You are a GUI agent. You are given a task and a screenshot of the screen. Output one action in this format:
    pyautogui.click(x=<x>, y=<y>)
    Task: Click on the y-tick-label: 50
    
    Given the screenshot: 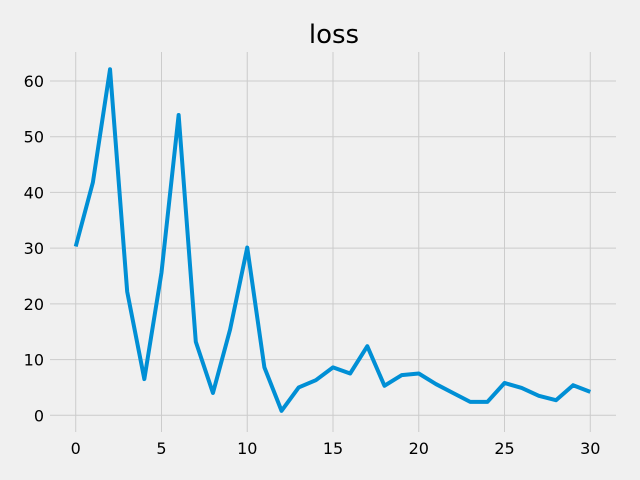 What is the action you would take?
    pyautogui.click(x=34, y=137)
    